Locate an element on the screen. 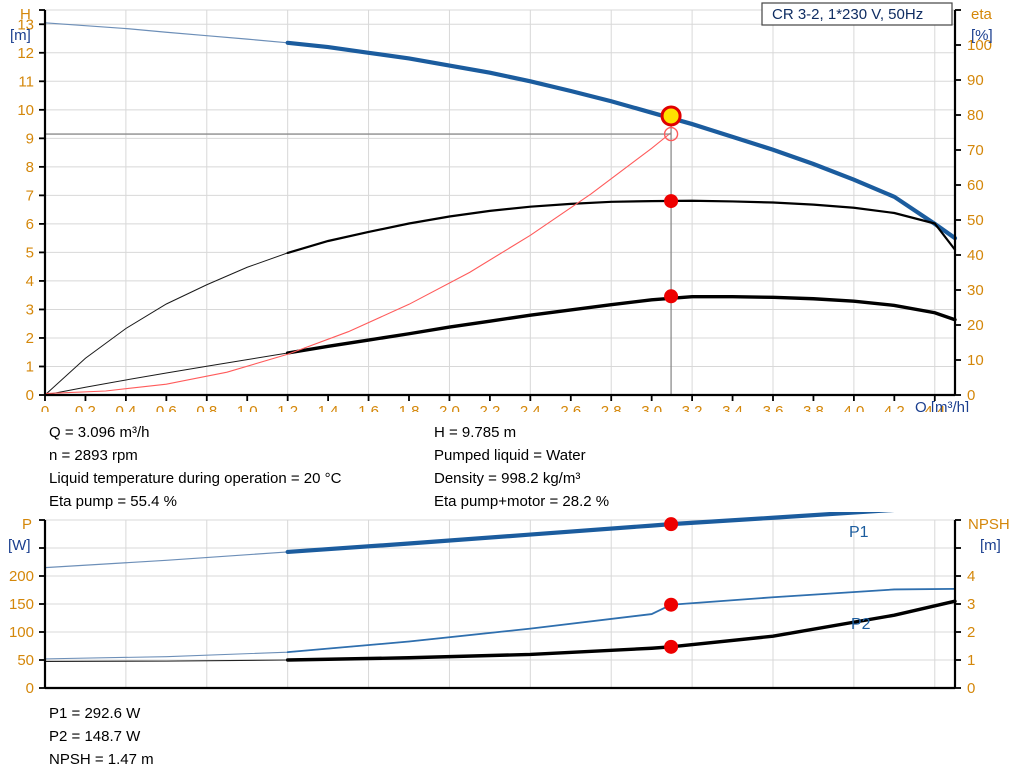 The image size is (1024, 781). svg-text: 1.0 is located at coordinates (247, 407).